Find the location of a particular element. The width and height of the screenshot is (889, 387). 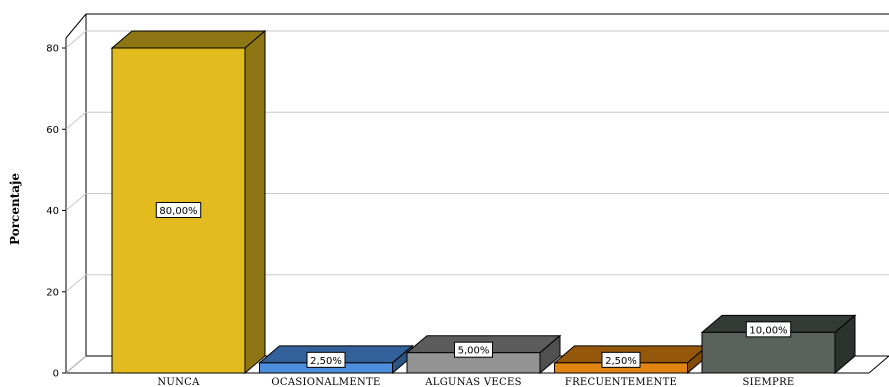

x-tick-label: NUNCA is located at coordinates (178, 382).